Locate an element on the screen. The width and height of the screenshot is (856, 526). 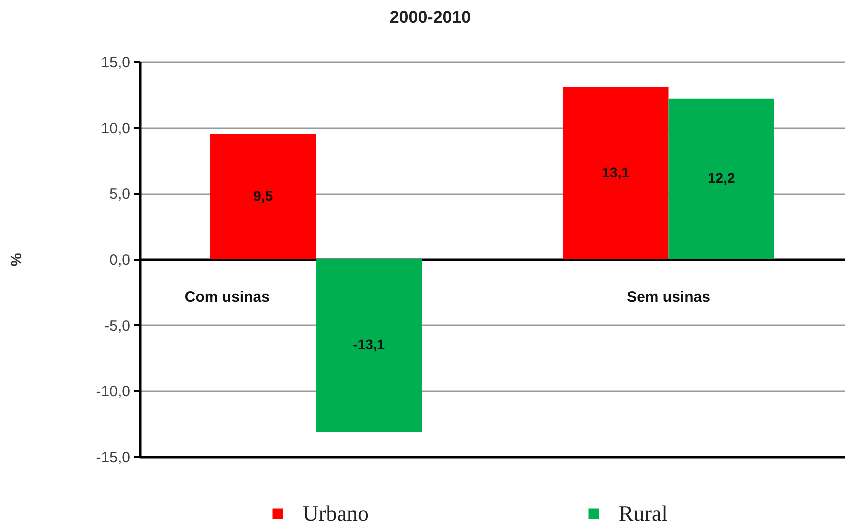
y-tick-label: 0,0 is located at coordinates (120, 260).